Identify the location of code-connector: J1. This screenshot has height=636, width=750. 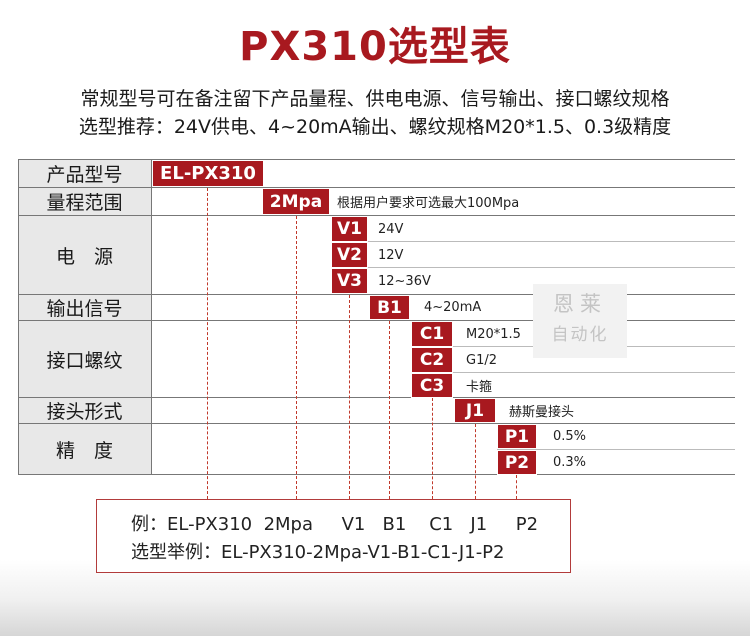
(475, 410).